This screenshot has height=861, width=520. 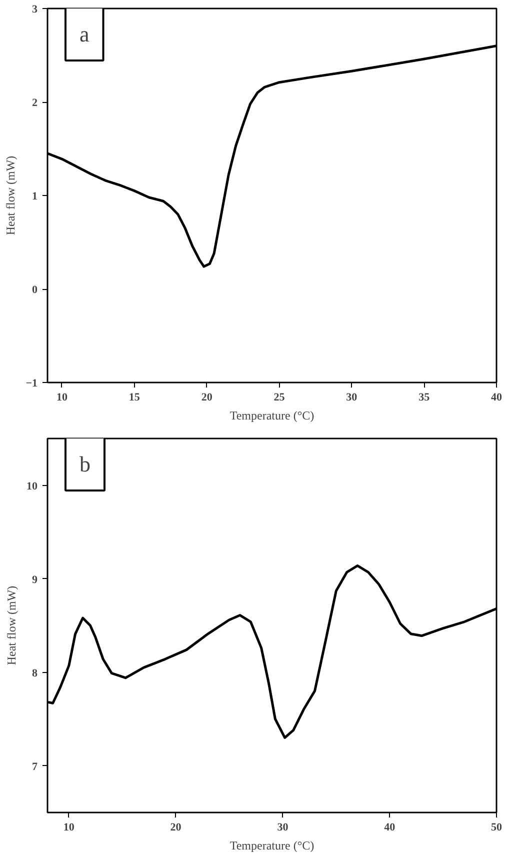 I want to click on x-tick-label: 35, so click(x=424, y=398).